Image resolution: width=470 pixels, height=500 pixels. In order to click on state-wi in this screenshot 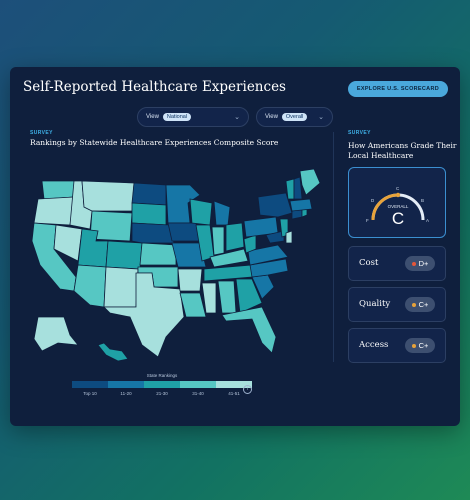, I will do `click(201, 212)`.